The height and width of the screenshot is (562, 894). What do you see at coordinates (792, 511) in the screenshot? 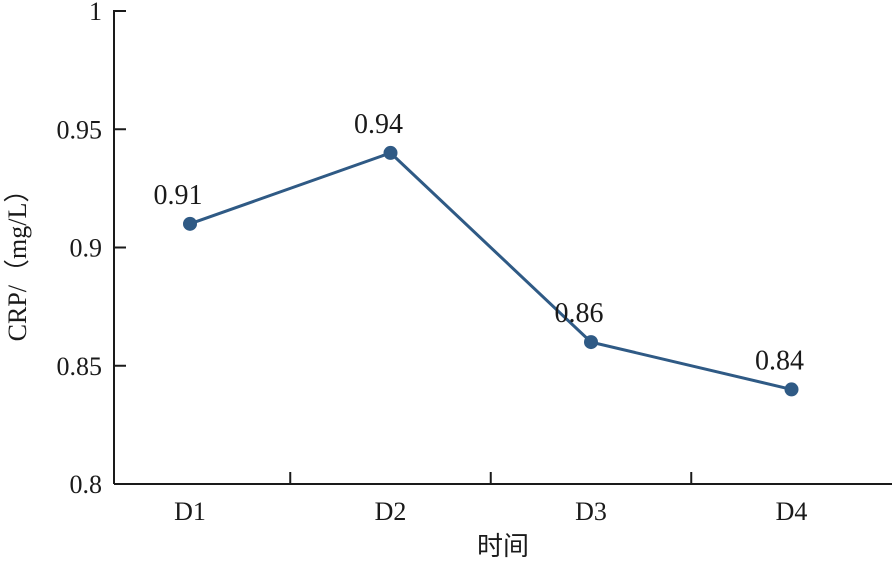
I see `x-tick-label: D4` at bounding box center [792, 511].